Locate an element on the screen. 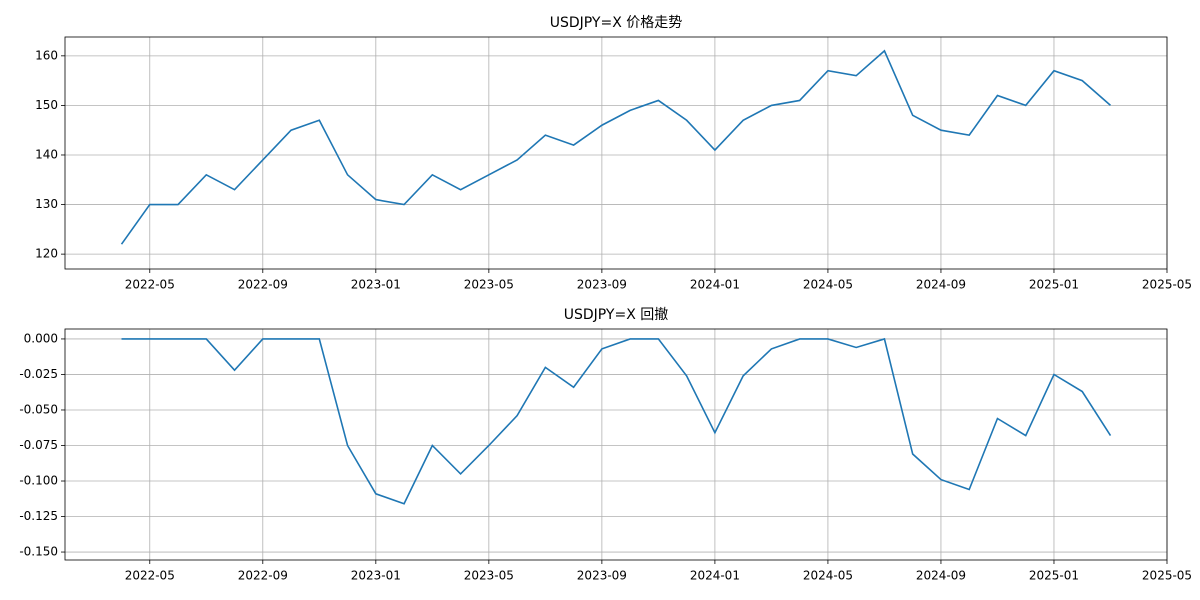 The image size is (1200, 600). chart-title: USDJPY=X 价格走势 is located at coordinates (616, 23).